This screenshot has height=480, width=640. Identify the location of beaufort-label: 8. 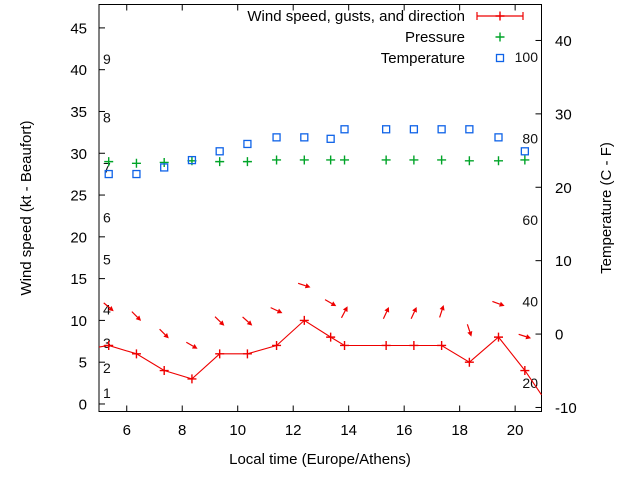
(107, 117).